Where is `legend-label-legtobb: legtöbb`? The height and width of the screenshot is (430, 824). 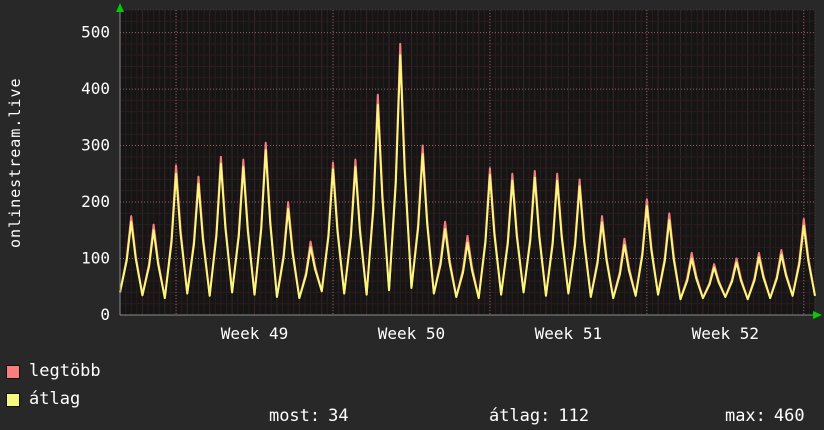 legend-label-legtobb: legtöbb is located at coordinates (65, 371).